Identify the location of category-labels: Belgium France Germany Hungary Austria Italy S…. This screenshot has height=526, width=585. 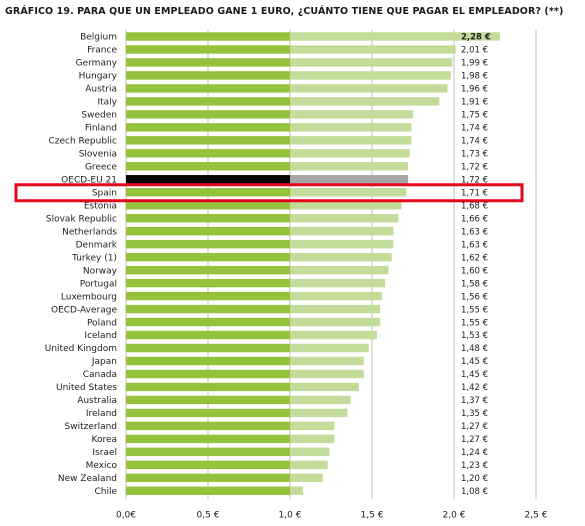
(81, 265).